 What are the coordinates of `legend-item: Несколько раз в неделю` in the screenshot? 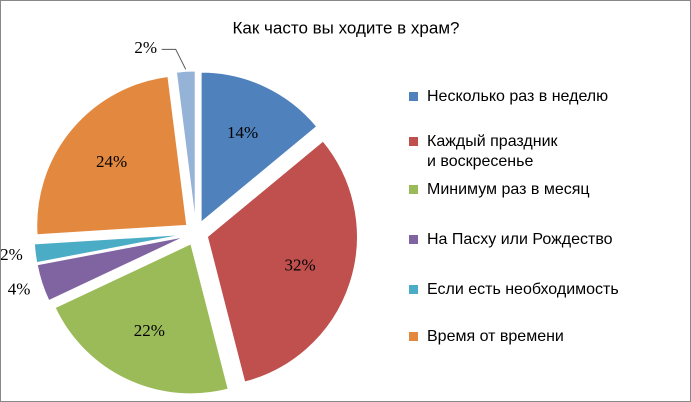 It's located at (508, 97).